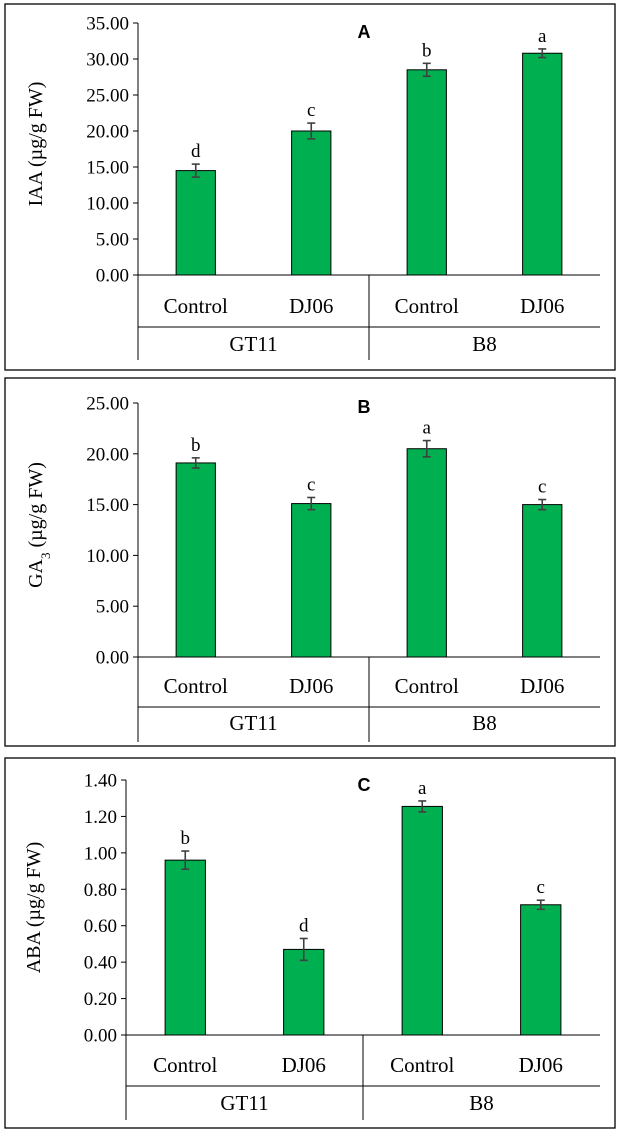 This screenshot has height=1131, width=624. I want to click on y-tick-label: 35.00, so click(107, 24).